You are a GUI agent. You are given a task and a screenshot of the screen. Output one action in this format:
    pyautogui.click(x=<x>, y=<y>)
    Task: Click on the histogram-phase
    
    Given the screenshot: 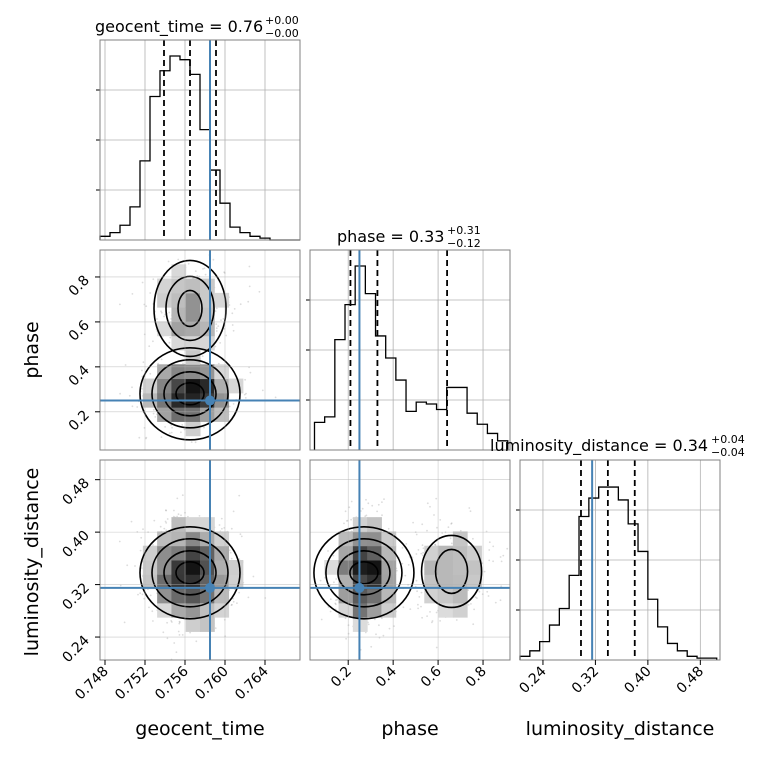 What is the action you would take?
    pyautogui.click(x=411, y=357)
    